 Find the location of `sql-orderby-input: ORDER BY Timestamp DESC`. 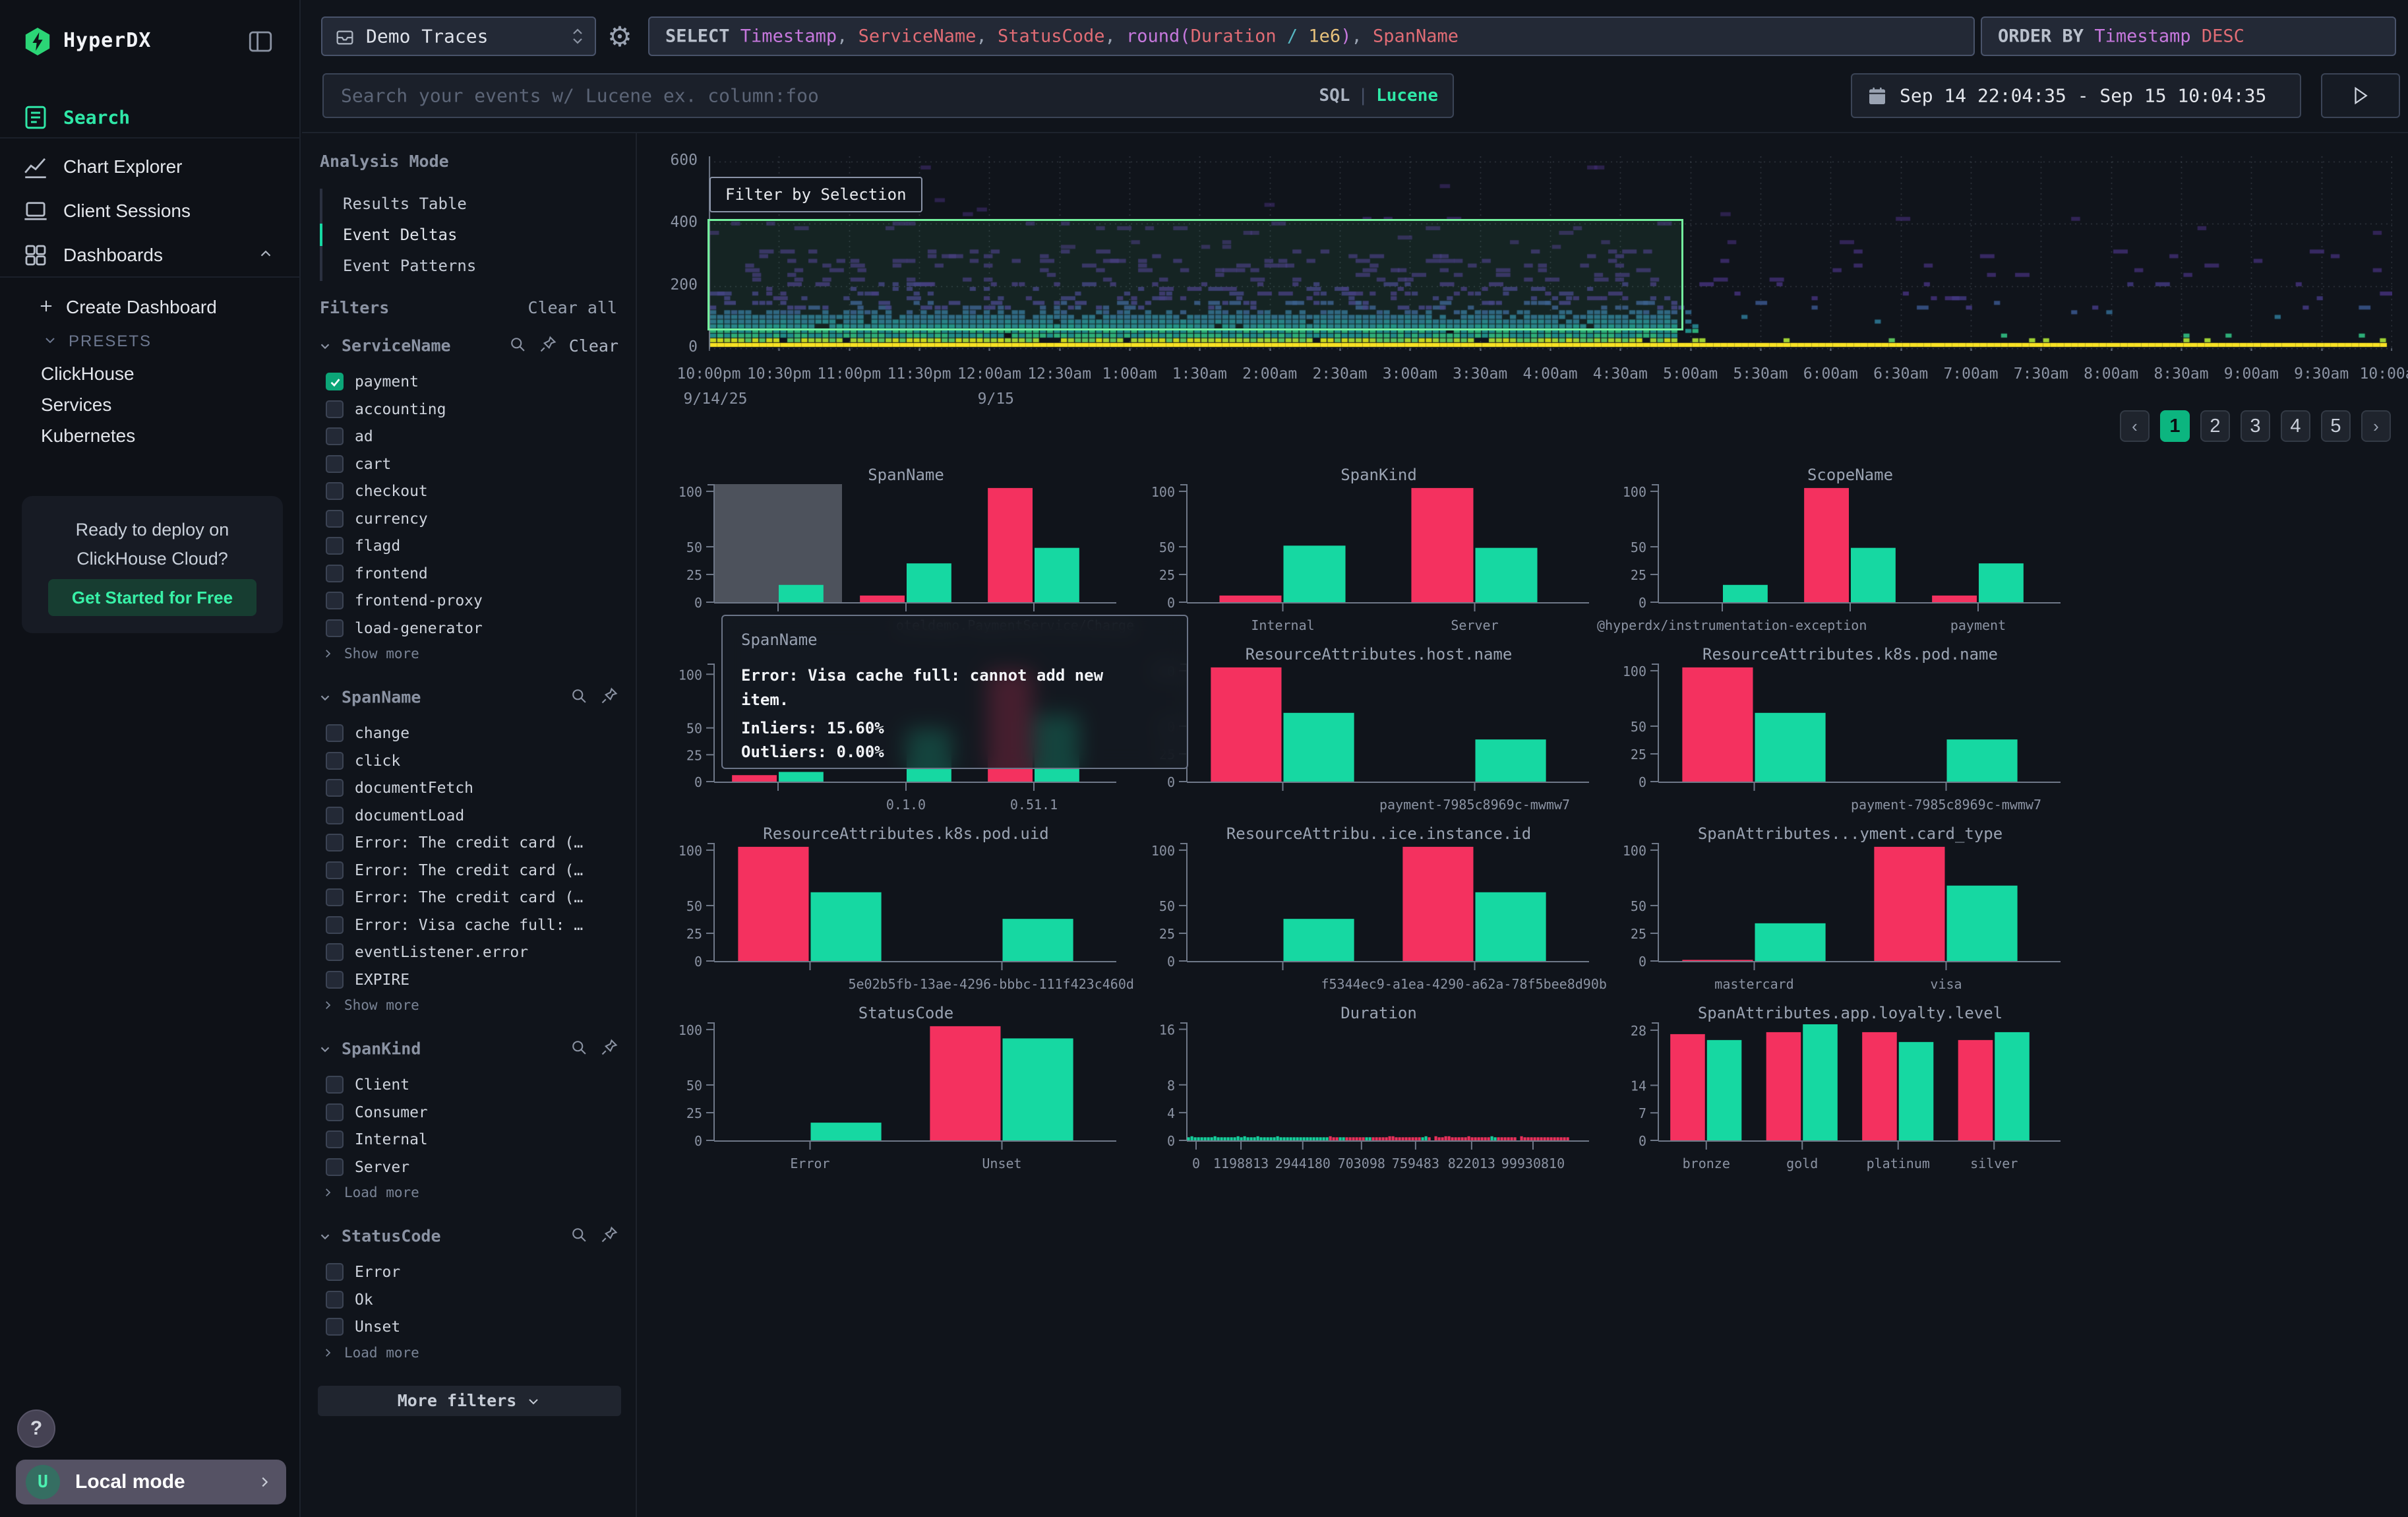

sql-orderby-input: ORDER BY Timestamp DESC is located at coordinates (2188, 36).